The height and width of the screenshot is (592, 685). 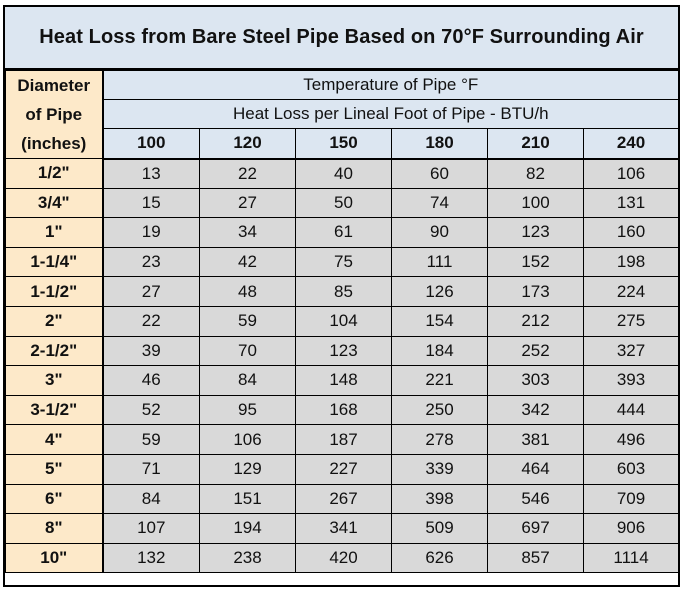 I want to click on temperature-column-header: 210, so click(x=535, y=144).